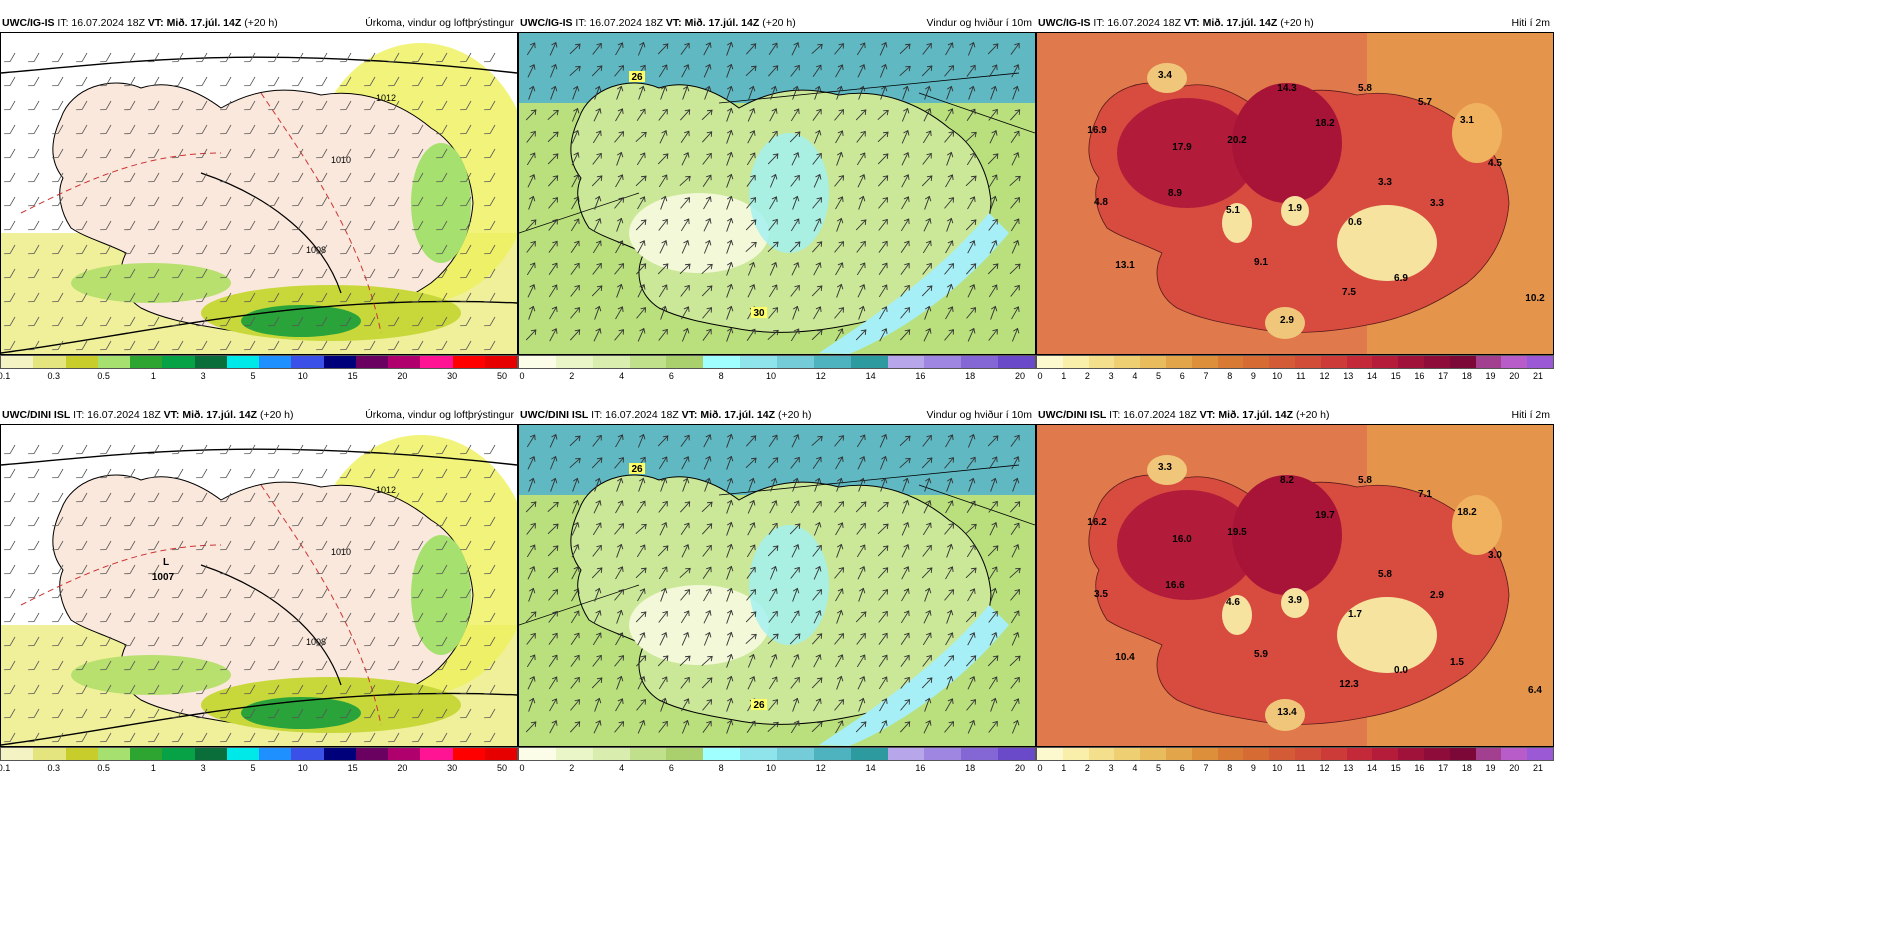 This screenshot has width=1900, height=950. I want to click on temp-colorbar-ticks: 0 1 2 3 4 5 6 7 8 9 10 11 12 13 14 15 16 17 18 19 20 21, so click(1295, 377).